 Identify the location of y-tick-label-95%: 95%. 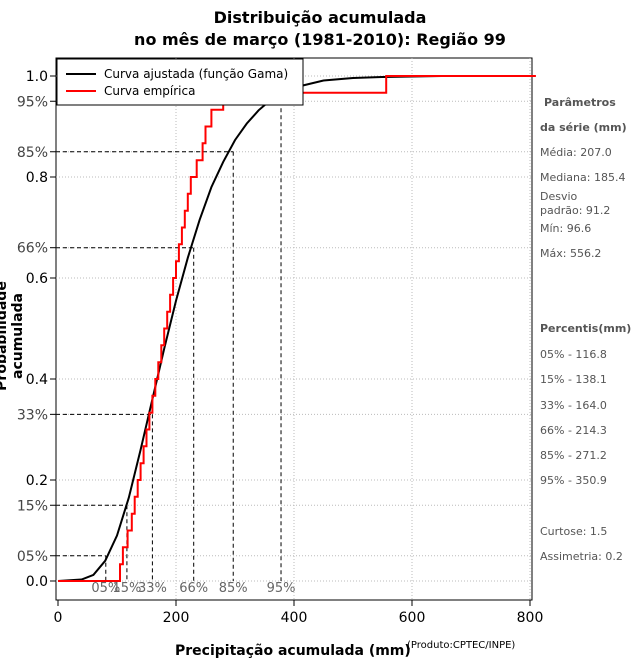
(32, 102).